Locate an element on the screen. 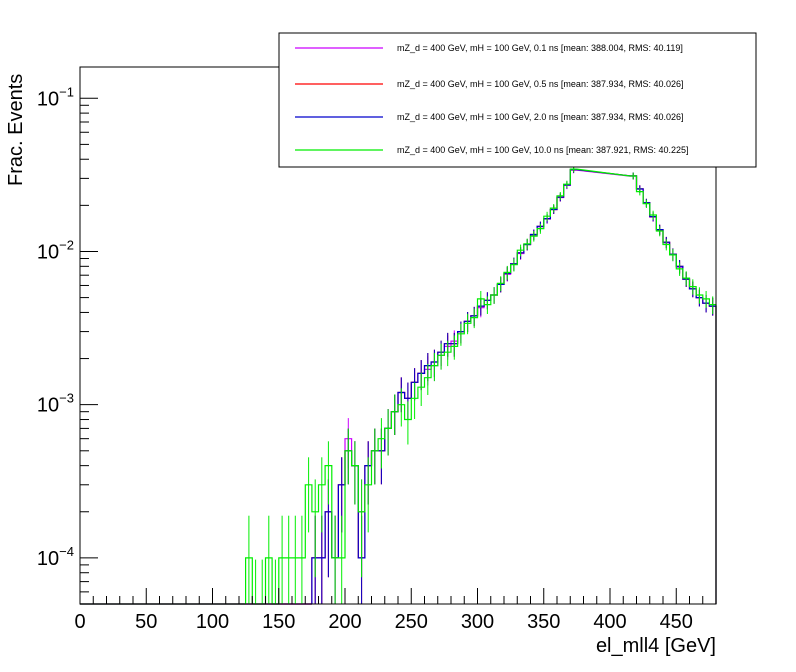  x-axis-title: el_mll4 [GeV] is located at coordinates (656, 646).